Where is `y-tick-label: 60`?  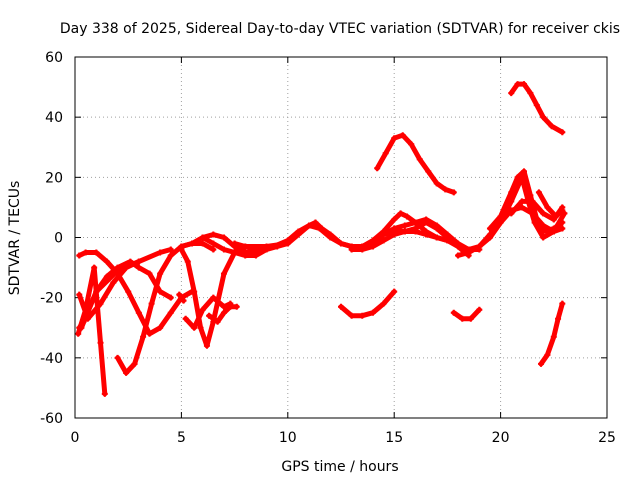 y-tick-label: 60 is located at coordinates (54, 58).